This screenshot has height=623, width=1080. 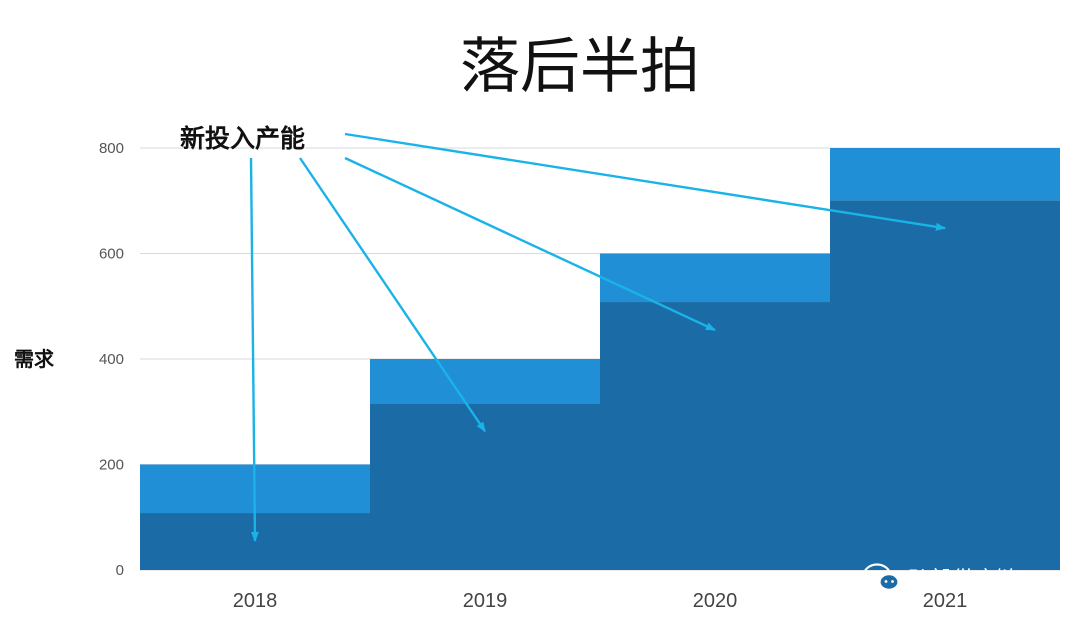 I want to click on bar-existing-2021, so click(x=945, y=385).